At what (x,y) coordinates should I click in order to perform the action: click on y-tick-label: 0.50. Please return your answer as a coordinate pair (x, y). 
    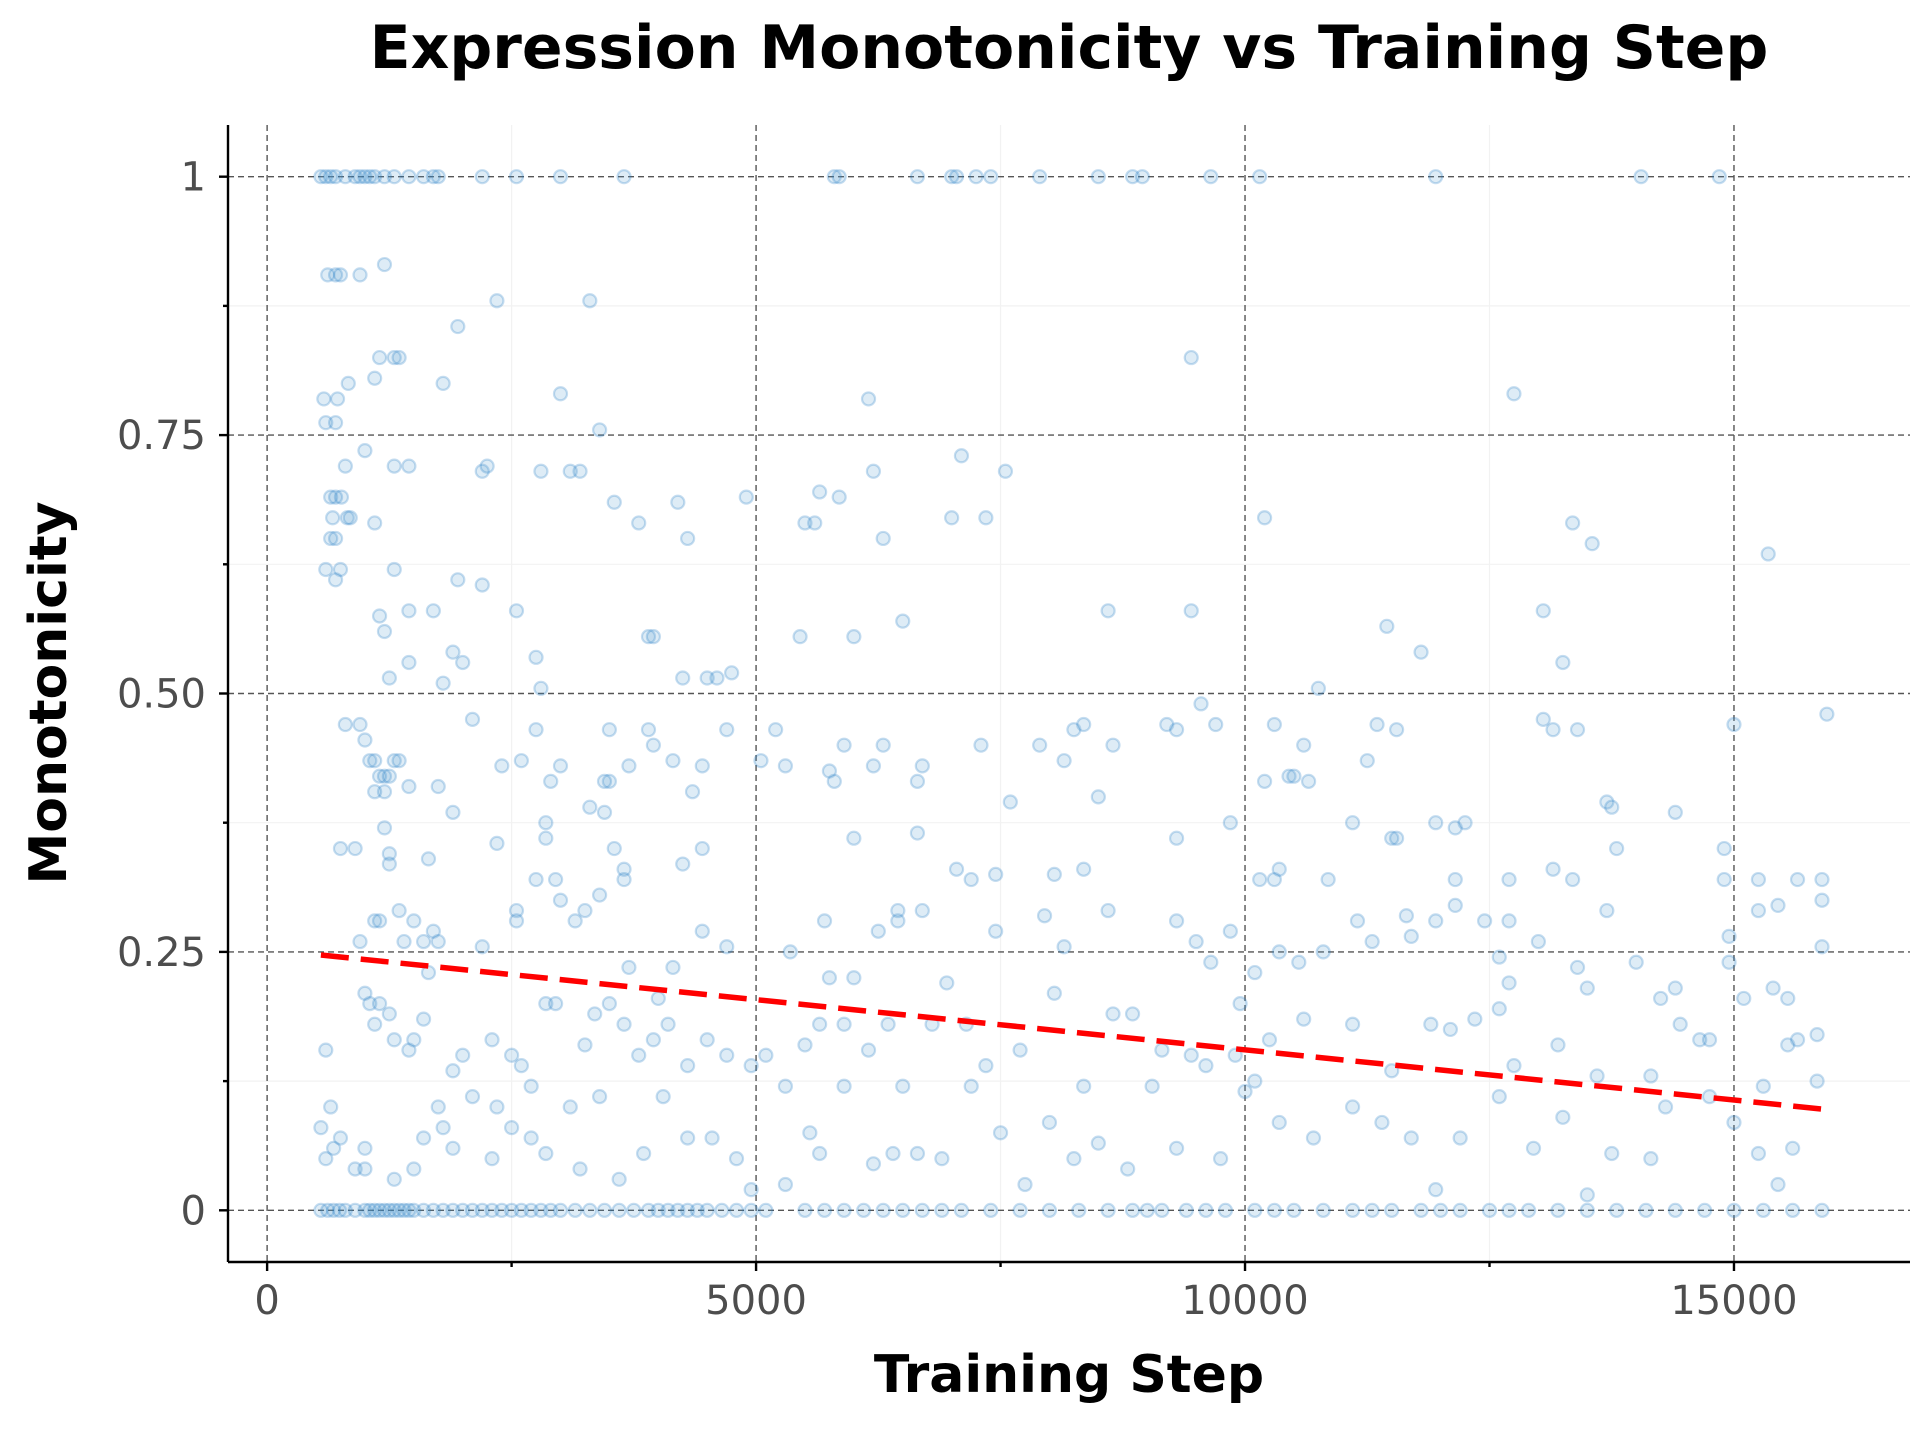
    Looking at the image, I should click on (161, 695).